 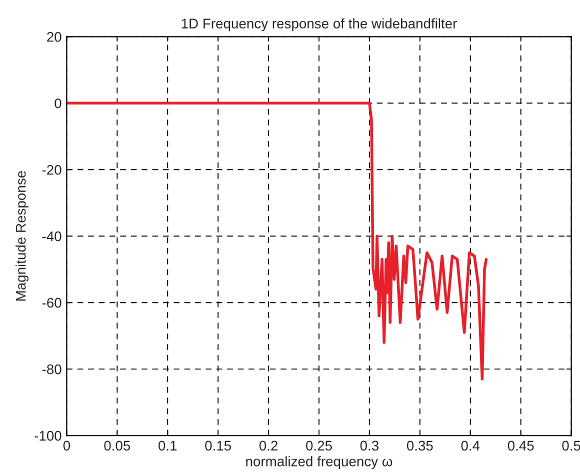 I want to click on x-tick-label: 0.2, so click(x=268, y=445).